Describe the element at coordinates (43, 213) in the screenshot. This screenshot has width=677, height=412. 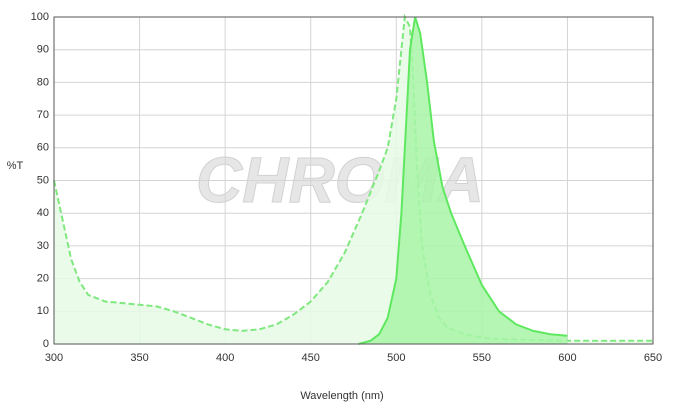
I see `y-tick-label: 40` at that location.